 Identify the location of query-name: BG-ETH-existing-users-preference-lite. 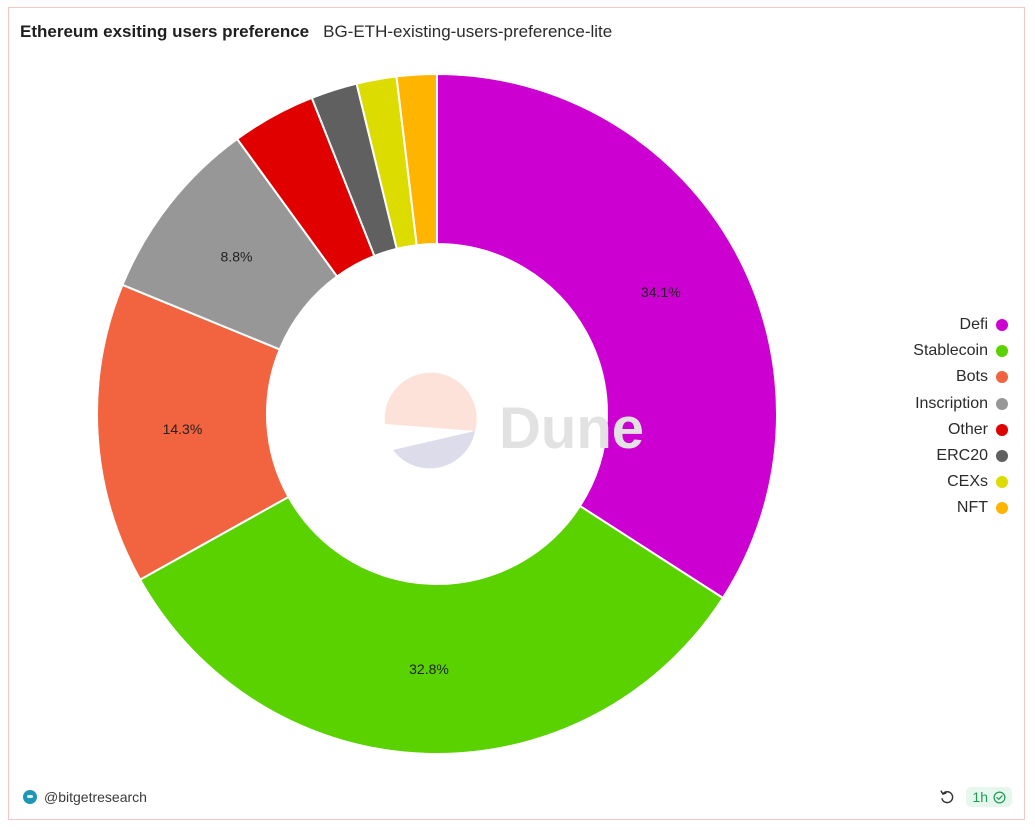
(468, 31).